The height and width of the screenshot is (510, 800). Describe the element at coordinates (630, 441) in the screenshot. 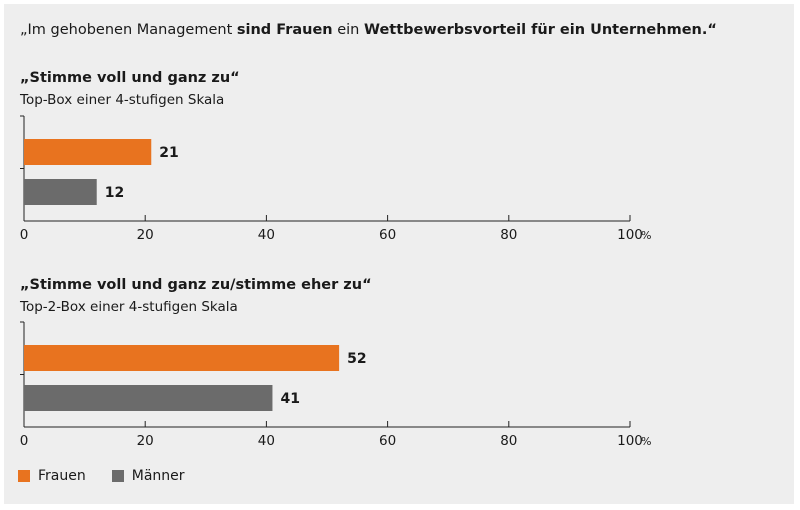

I see `panel2-x-tick-label: 100` at that location.